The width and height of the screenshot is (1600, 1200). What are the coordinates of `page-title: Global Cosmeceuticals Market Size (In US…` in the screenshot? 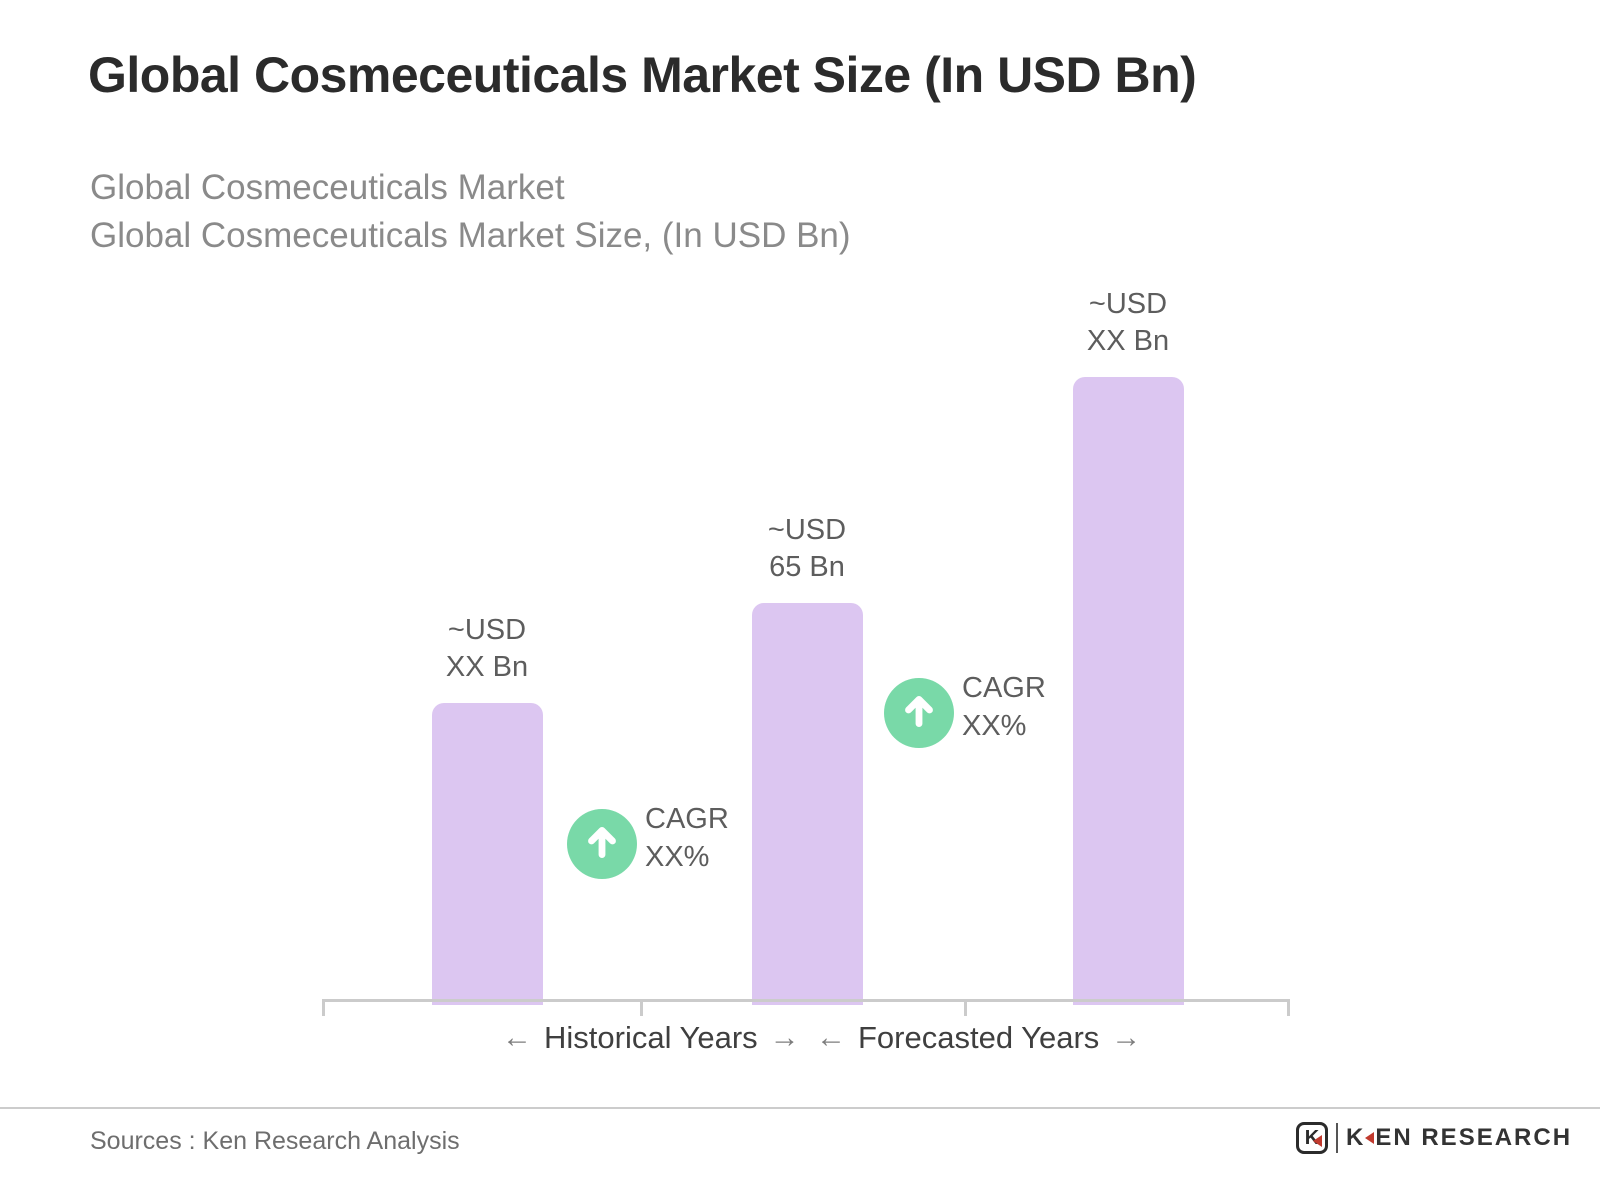 It's located at (642, 75).